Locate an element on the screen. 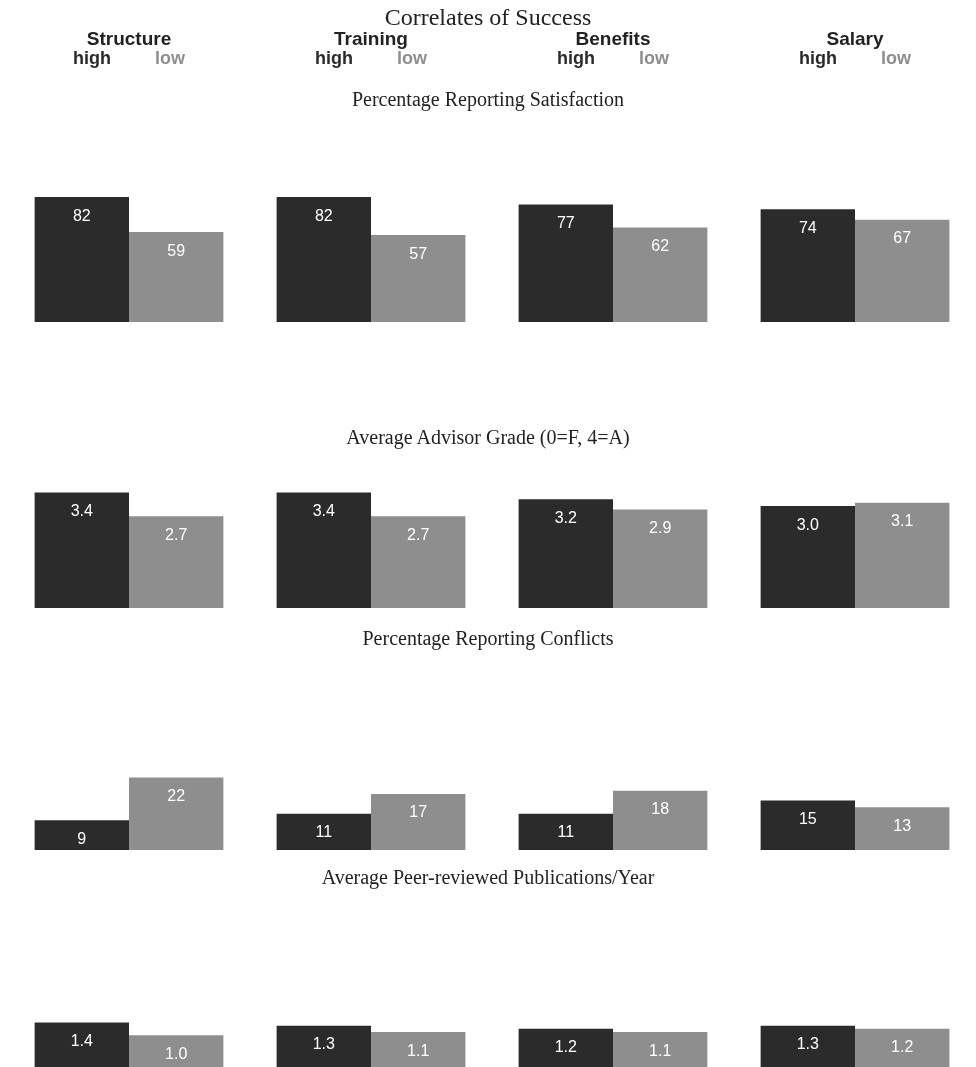 This screenshot has width=976, height=1067. data-label: 57 is located at coordinates (418, 253).